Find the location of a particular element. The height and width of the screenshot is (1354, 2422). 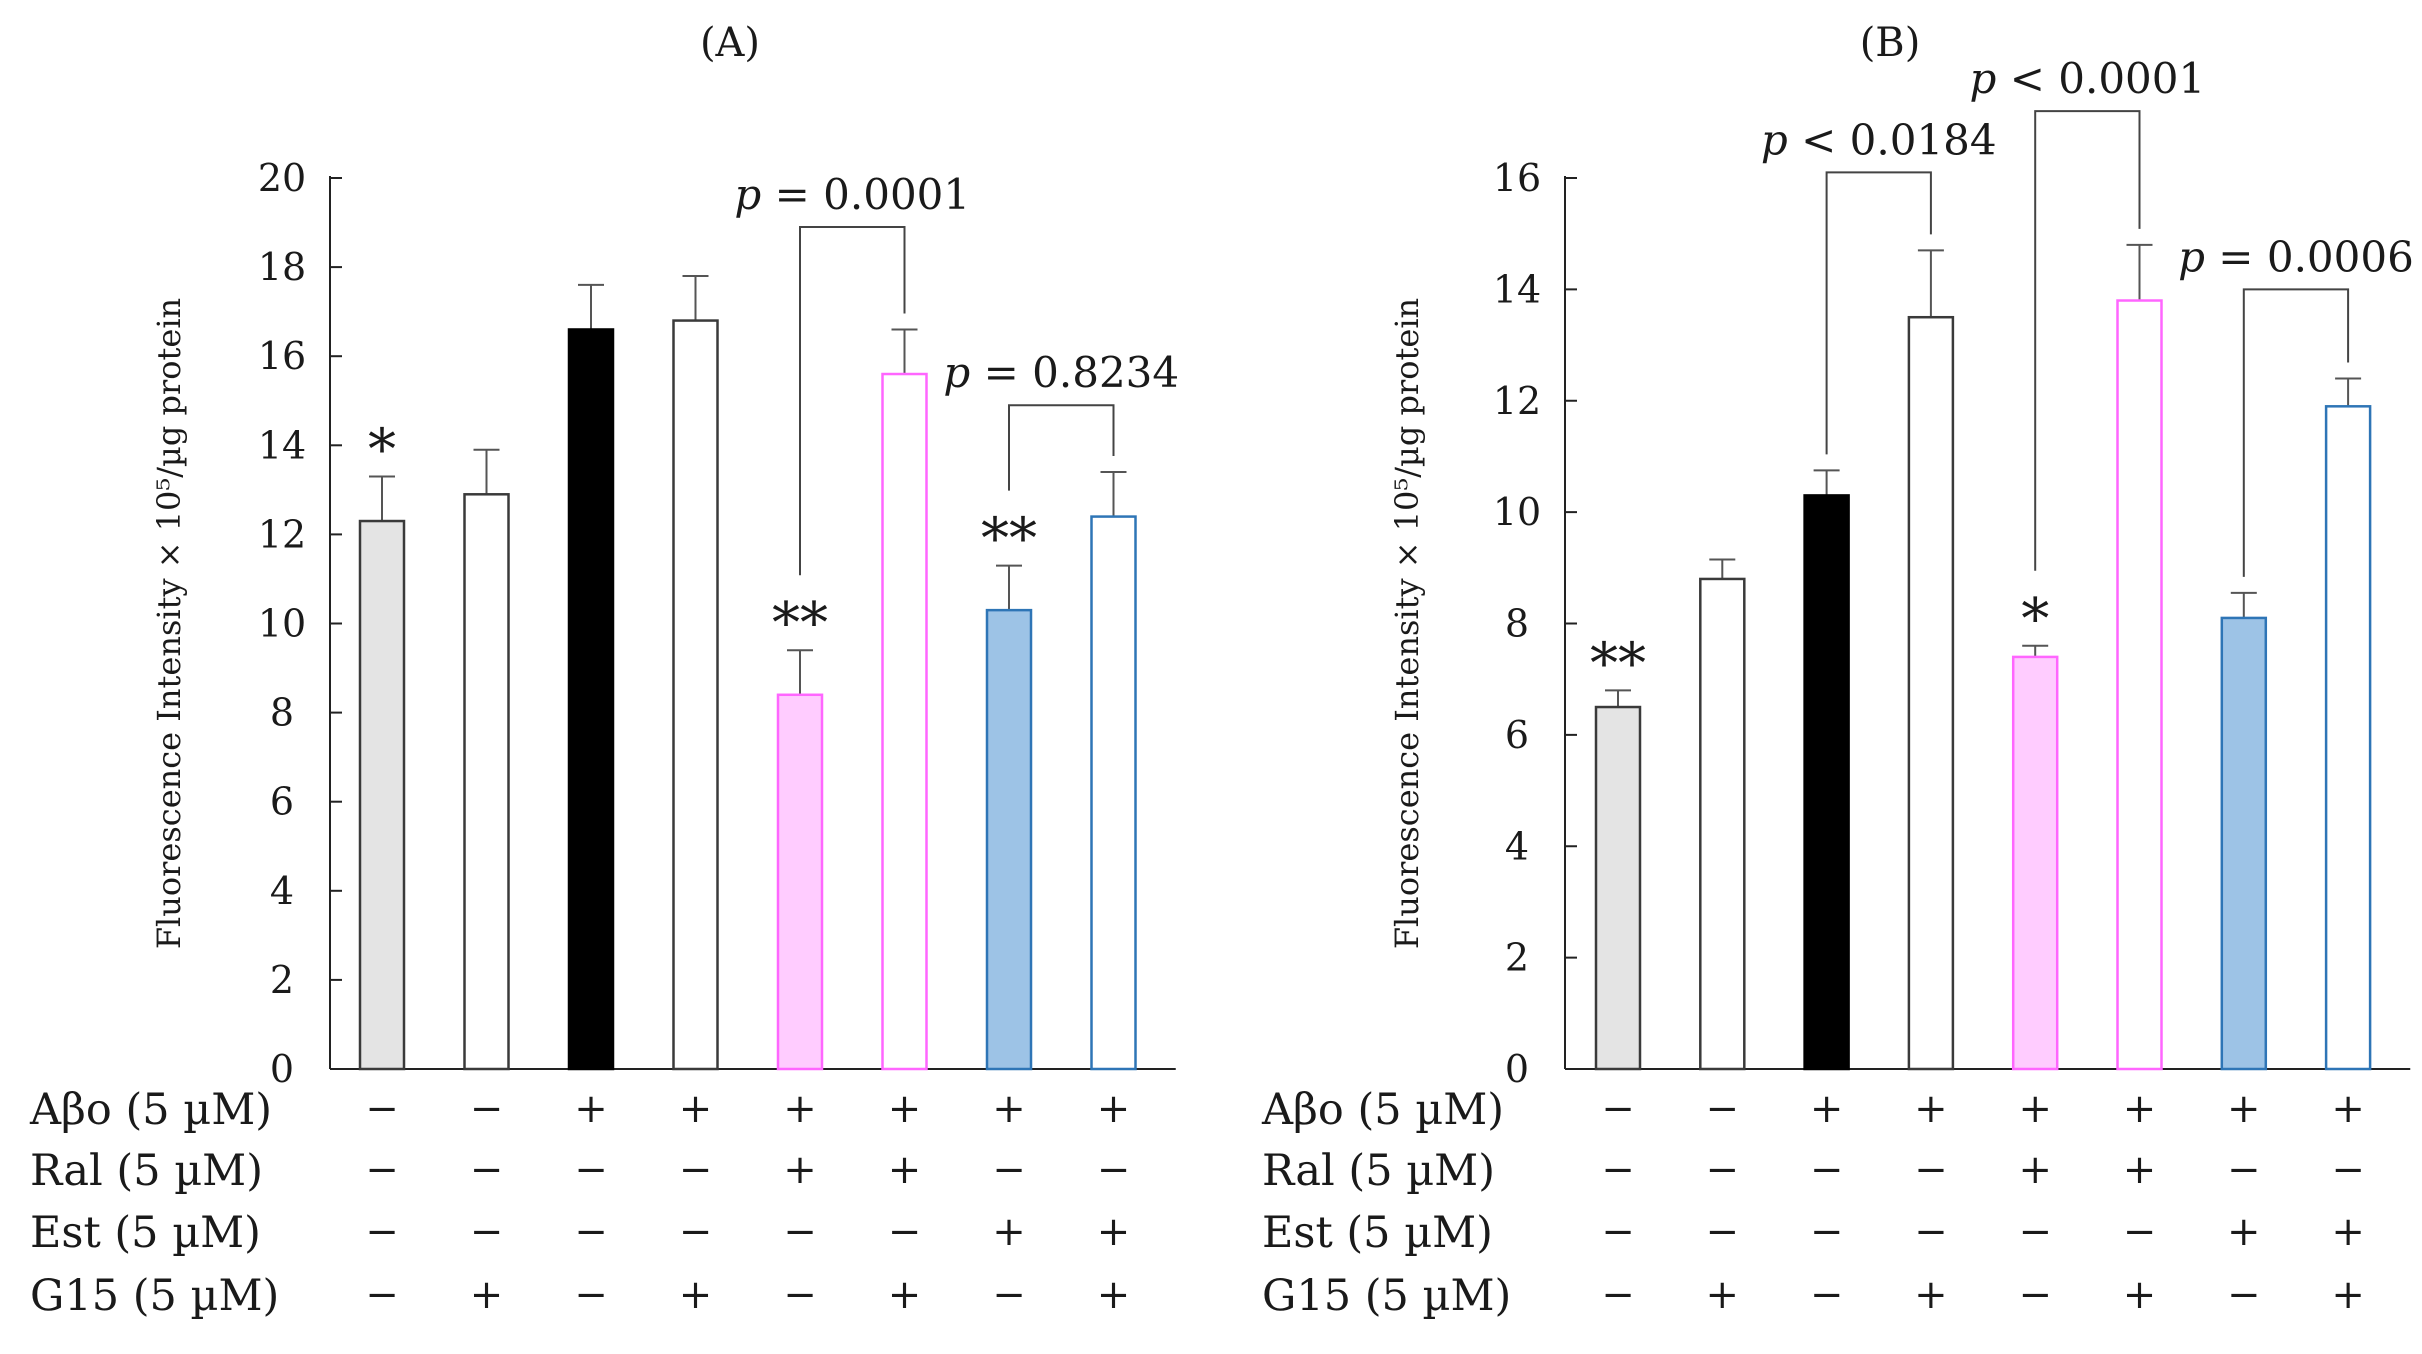

y-tick-label: 20 is located at coordinates (282, 178).